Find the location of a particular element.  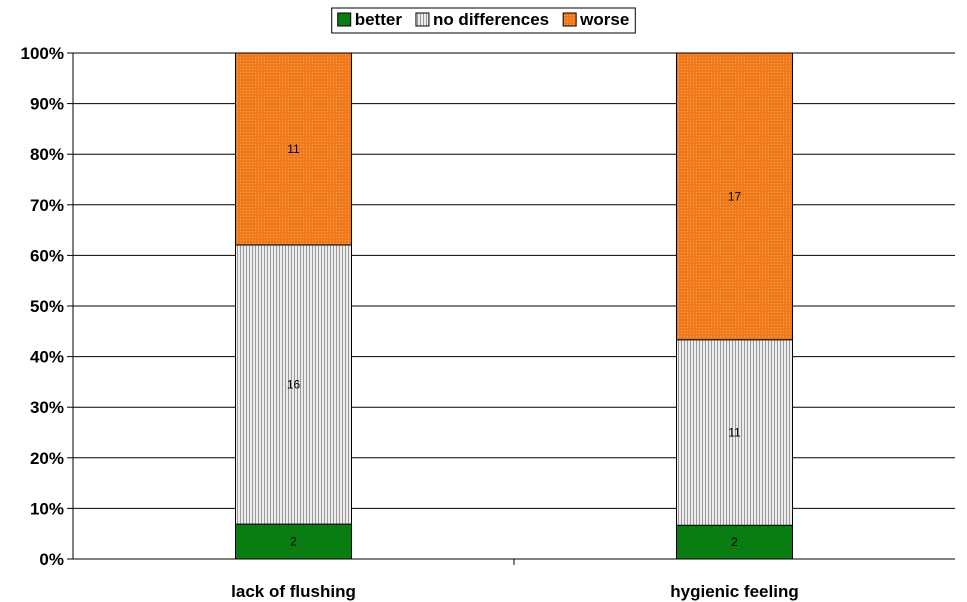

bar-hygienic-feeling-better is located at coordinates (734, 542).